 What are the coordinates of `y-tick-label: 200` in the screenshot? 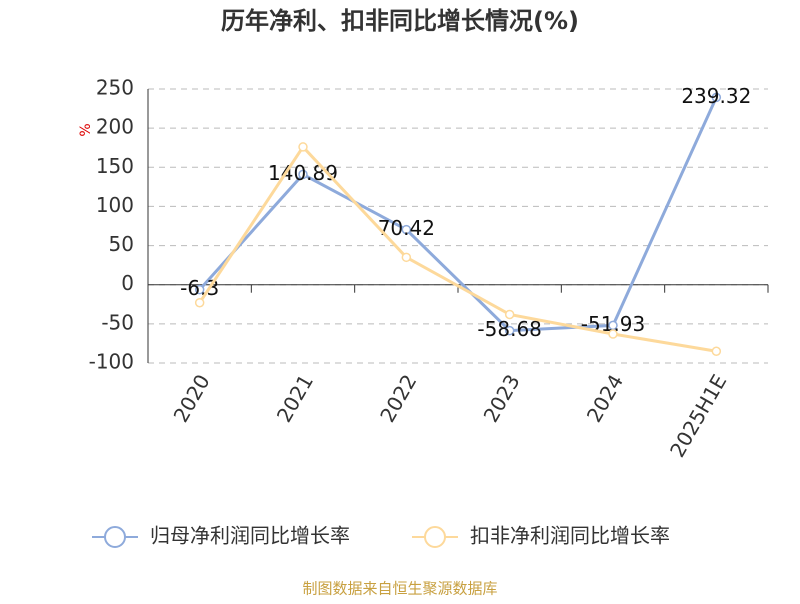 It's located at (115, 127).